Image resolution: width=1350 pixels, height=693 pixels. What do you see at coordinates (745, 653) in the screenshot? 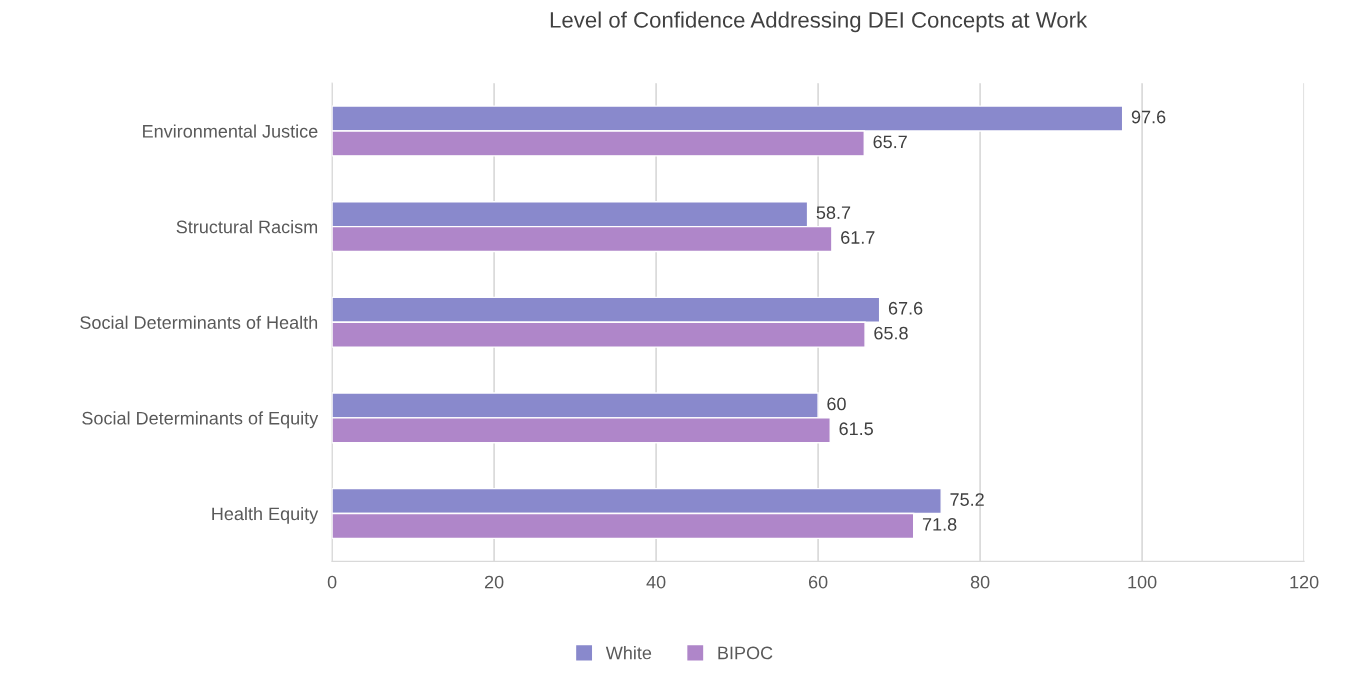
I see `legend-label: BIPOC` at bounding box center [745, 653].